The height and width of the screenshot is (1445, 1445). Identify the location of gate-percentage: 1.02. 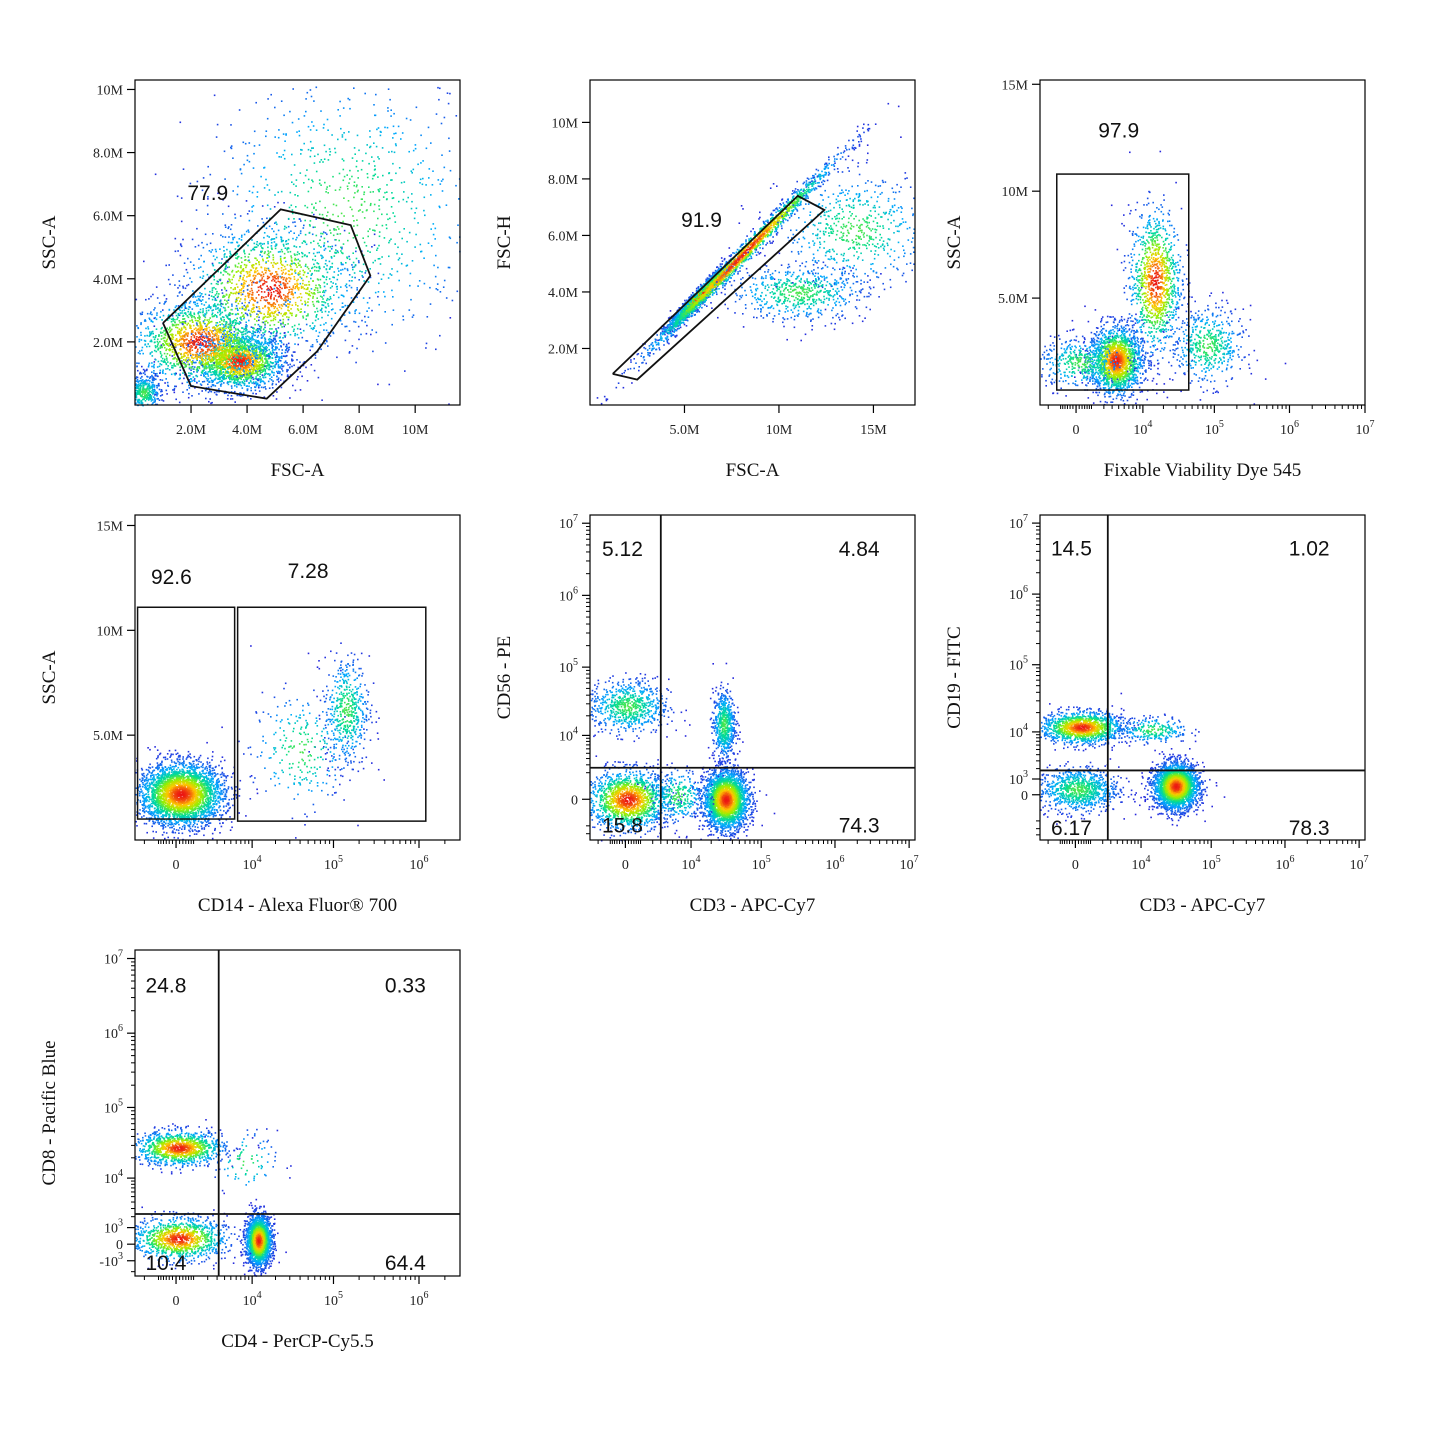
(1309, 549).